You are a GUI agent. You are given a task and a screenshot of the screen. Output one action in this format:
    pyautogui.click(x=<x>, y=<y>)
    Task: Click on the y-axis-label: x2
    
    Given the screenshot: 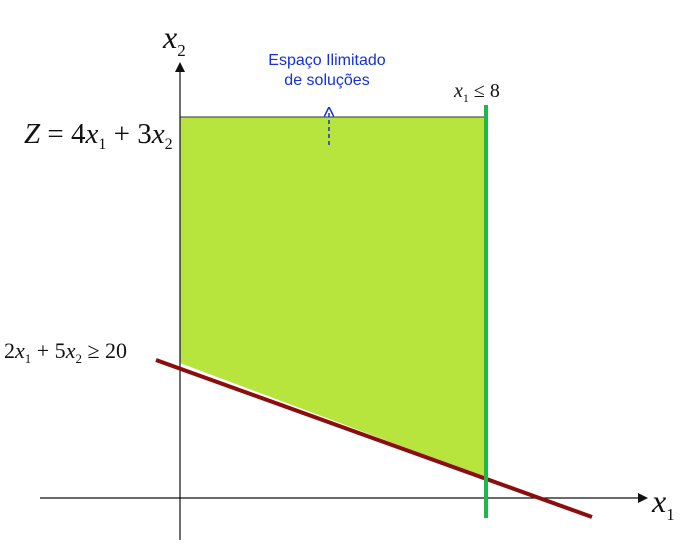 What is the action you would take?
    pyautogui.click(x=174, y=39)
    